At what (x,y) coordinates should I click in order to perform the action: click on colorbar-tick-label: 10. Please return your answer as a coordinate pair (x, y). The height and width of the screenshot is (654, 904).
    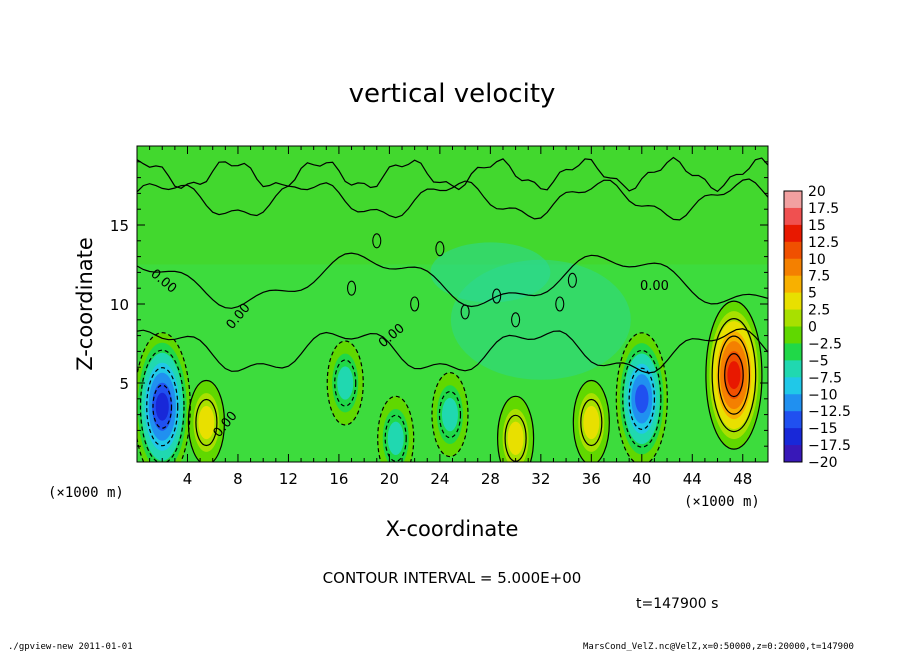
    Looking at the image, I should click on (817, 260).